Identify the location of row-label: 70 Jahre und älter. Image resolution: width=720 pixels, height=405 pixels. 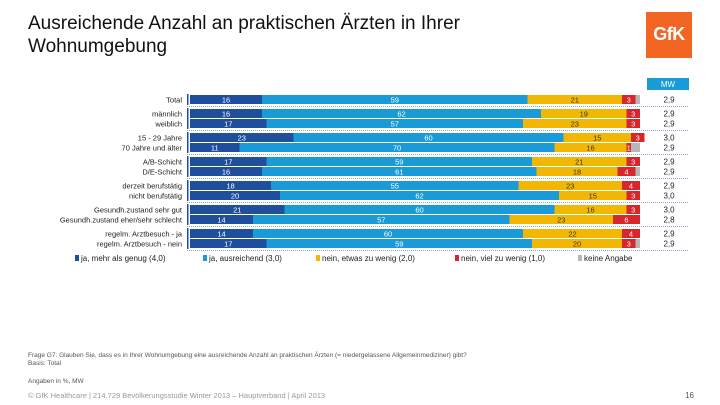
(152, 148).